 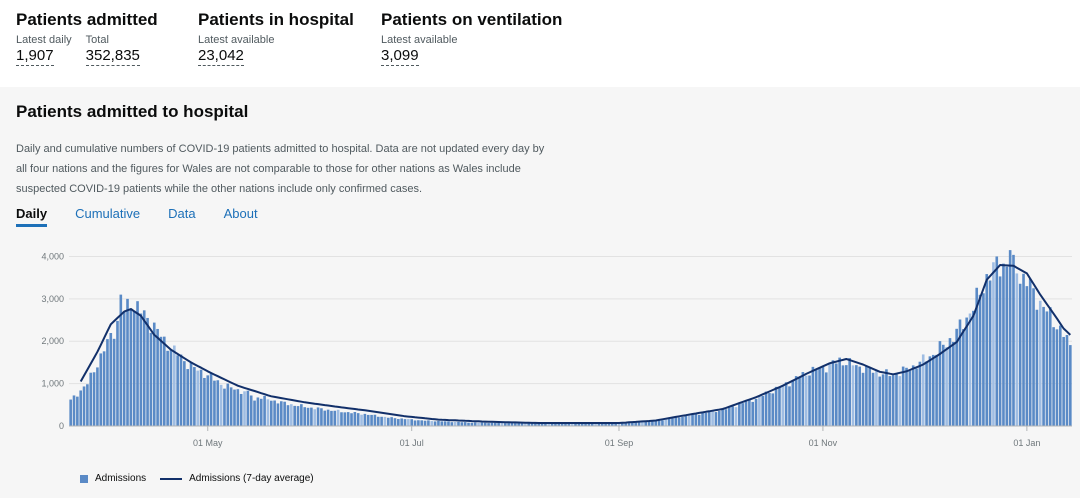 I want to click on tab-about: About, so click(x=240, y=213).